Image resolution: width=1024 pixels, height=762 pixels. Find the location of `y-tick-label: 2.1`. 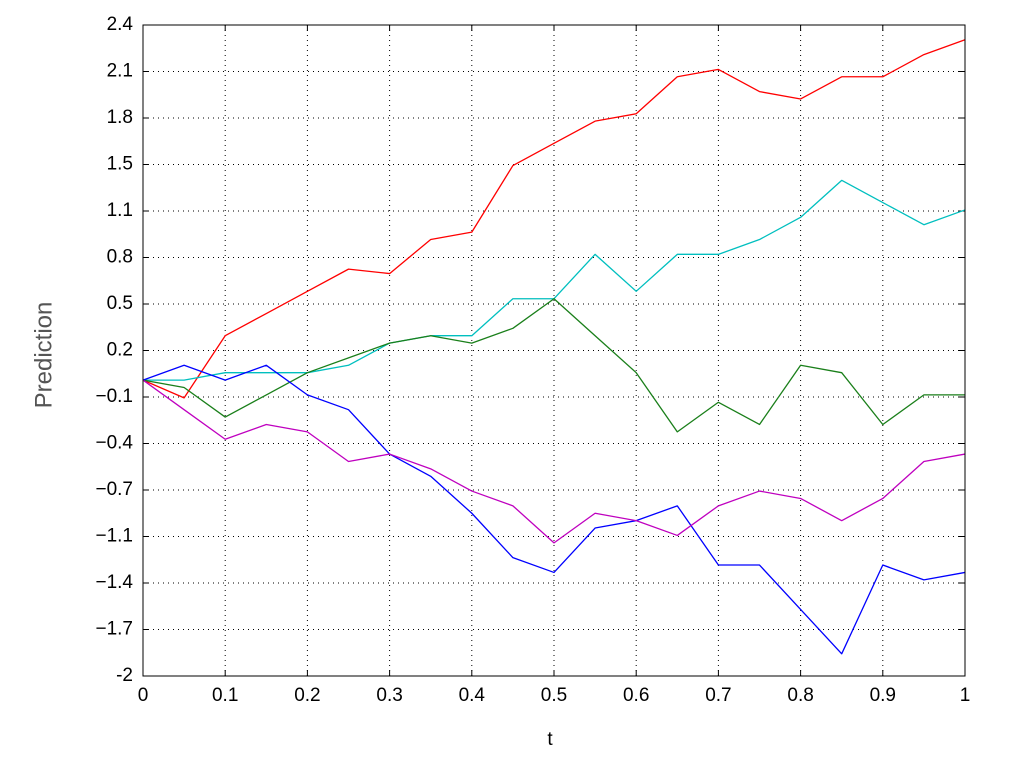

y-tick-label: 2.1 is located at coordinates (120, 71).